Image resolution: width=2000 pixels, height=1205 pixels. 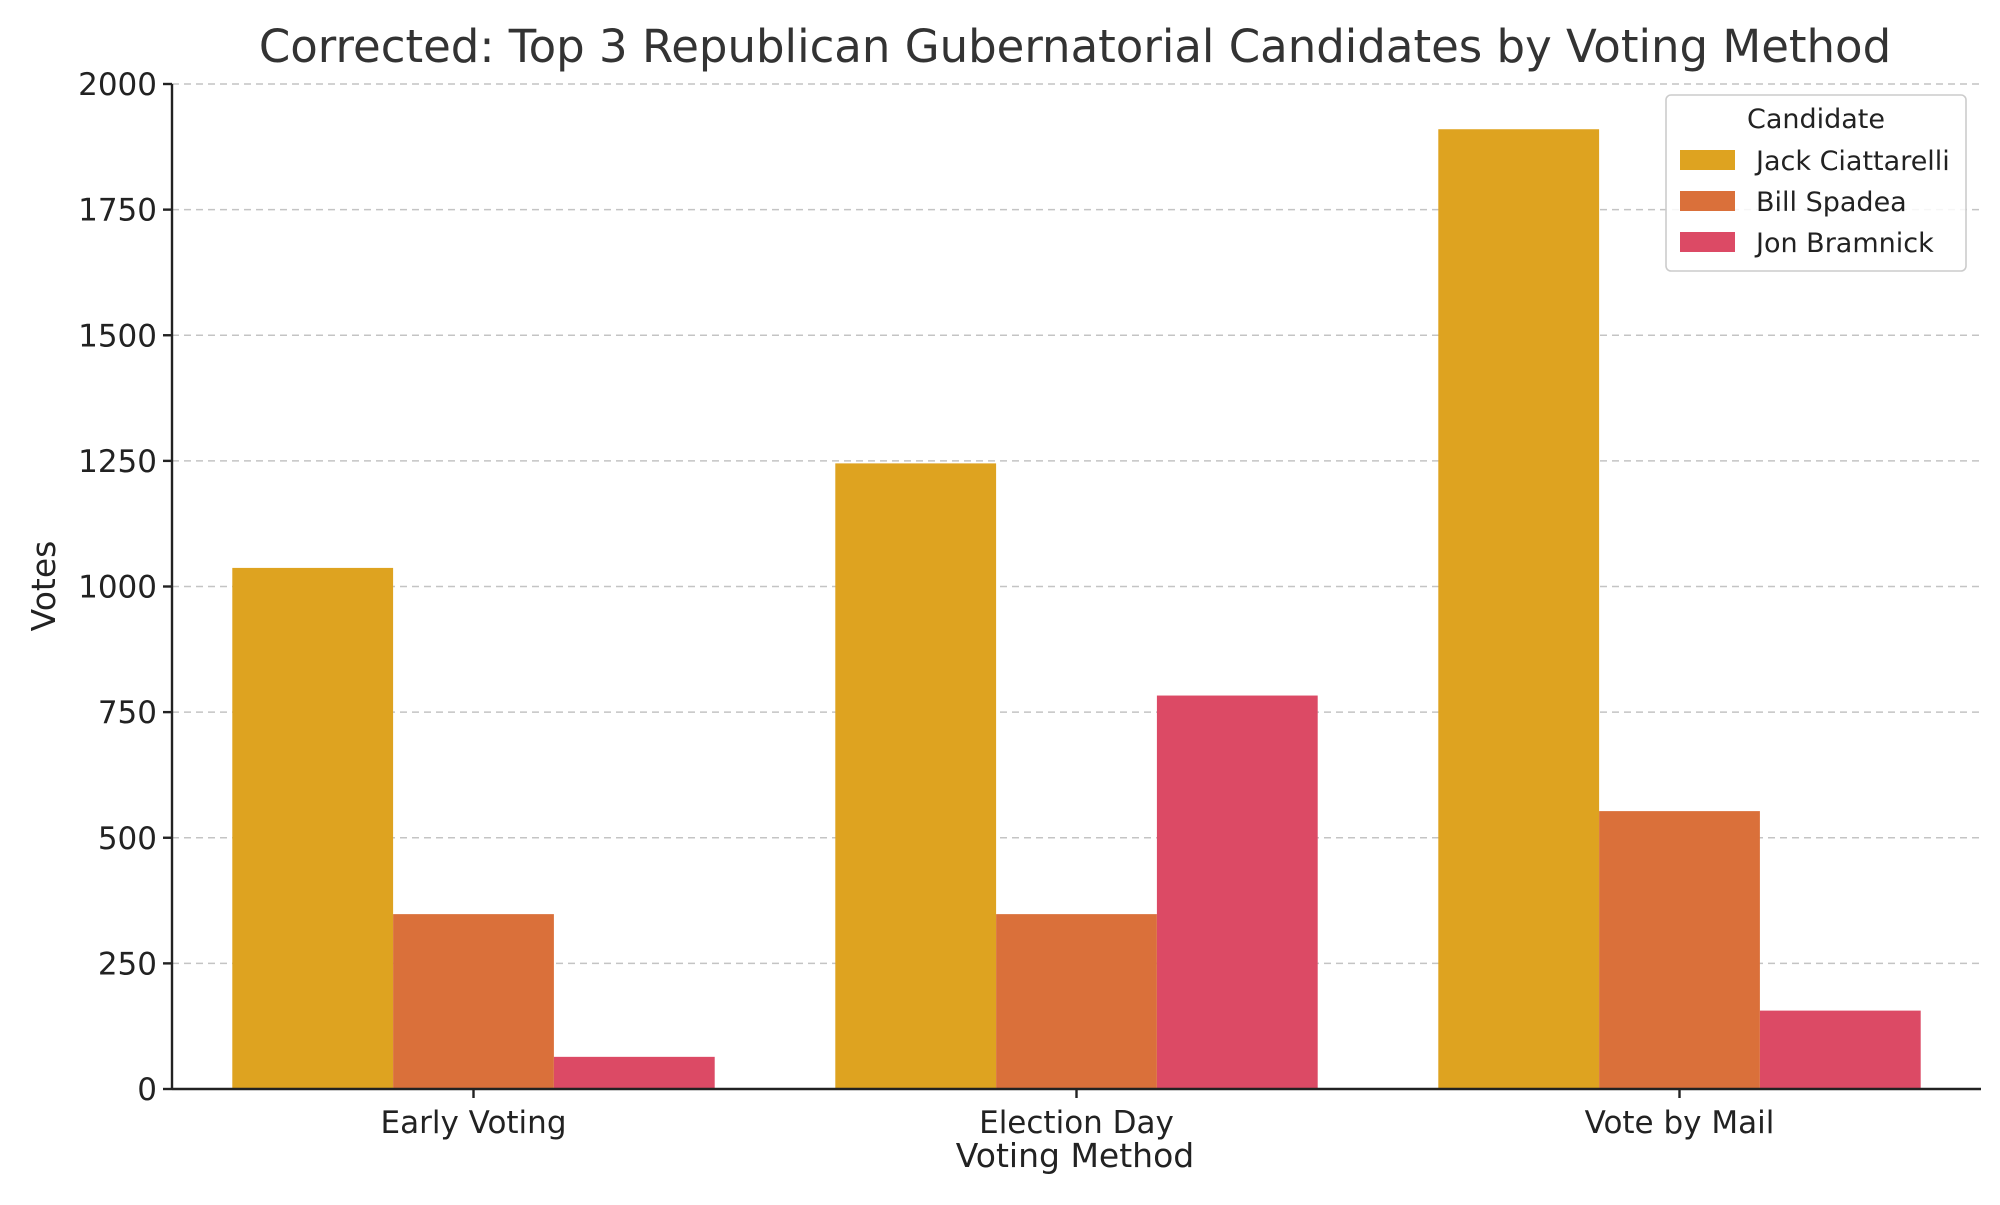 I want to click on y-tick-label: 1250, so click(x=117, y=462).